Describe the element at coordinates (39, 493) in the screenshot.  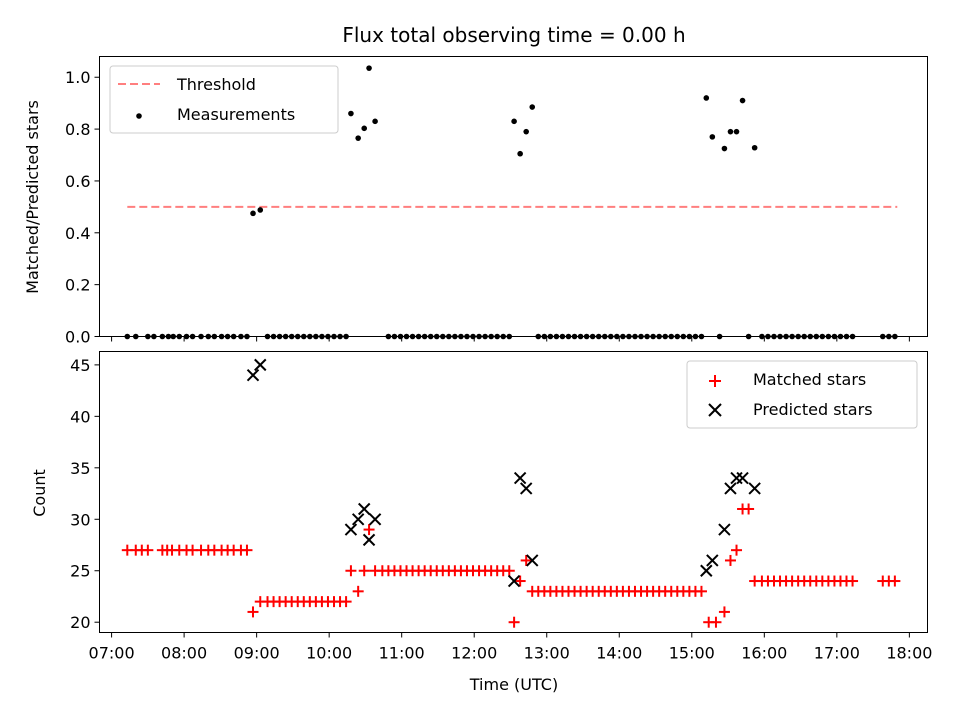
I see `bottom-y-axis-label: Count` at that location.